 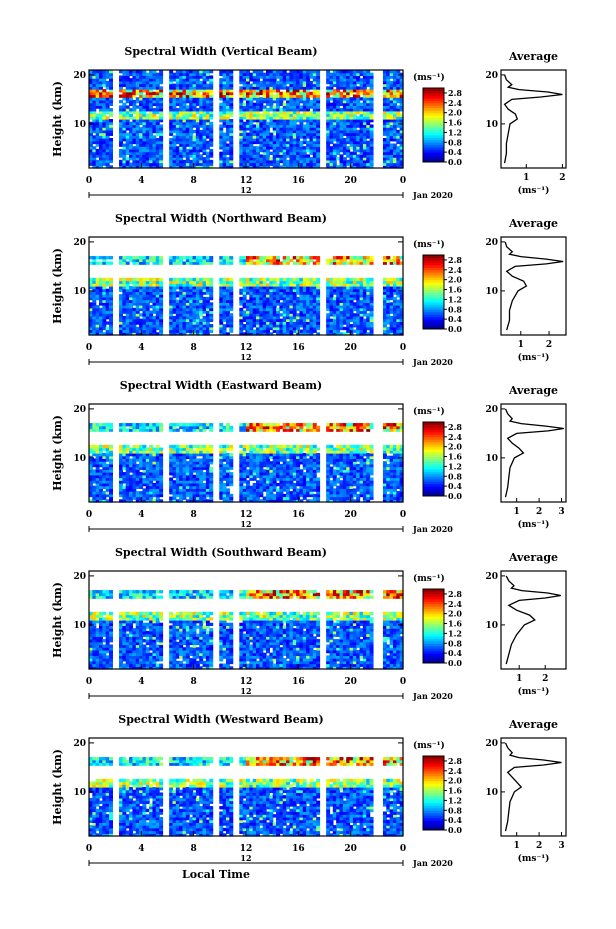 What do you see at coordinates (433, 117) in the screenshot?
I see `colorbar-segment` at bounding box center [433, 117].